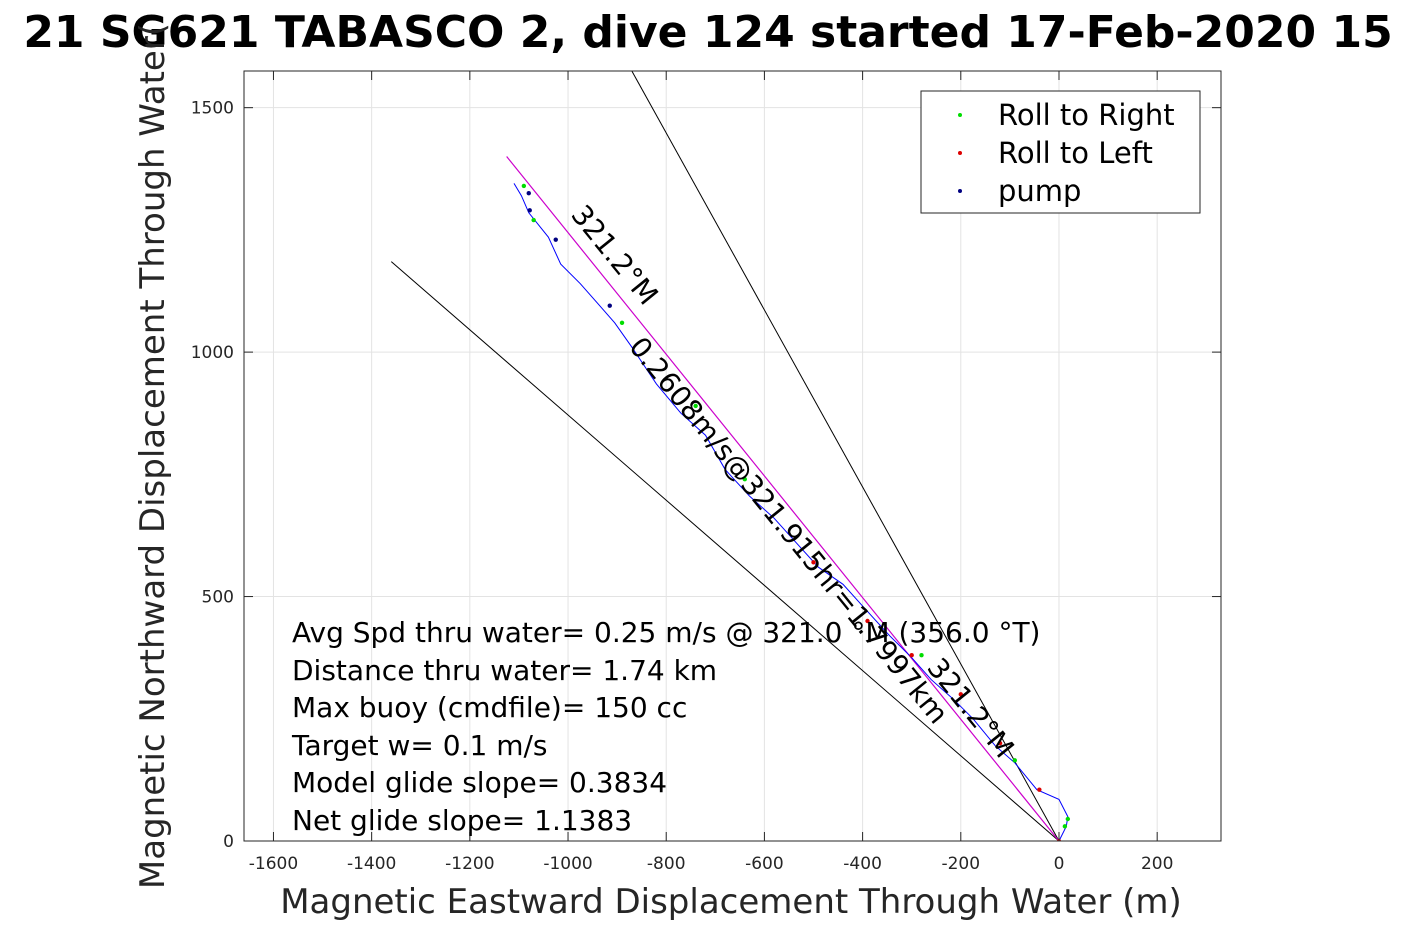  I want to click on legend-box, so click(1060, 152).